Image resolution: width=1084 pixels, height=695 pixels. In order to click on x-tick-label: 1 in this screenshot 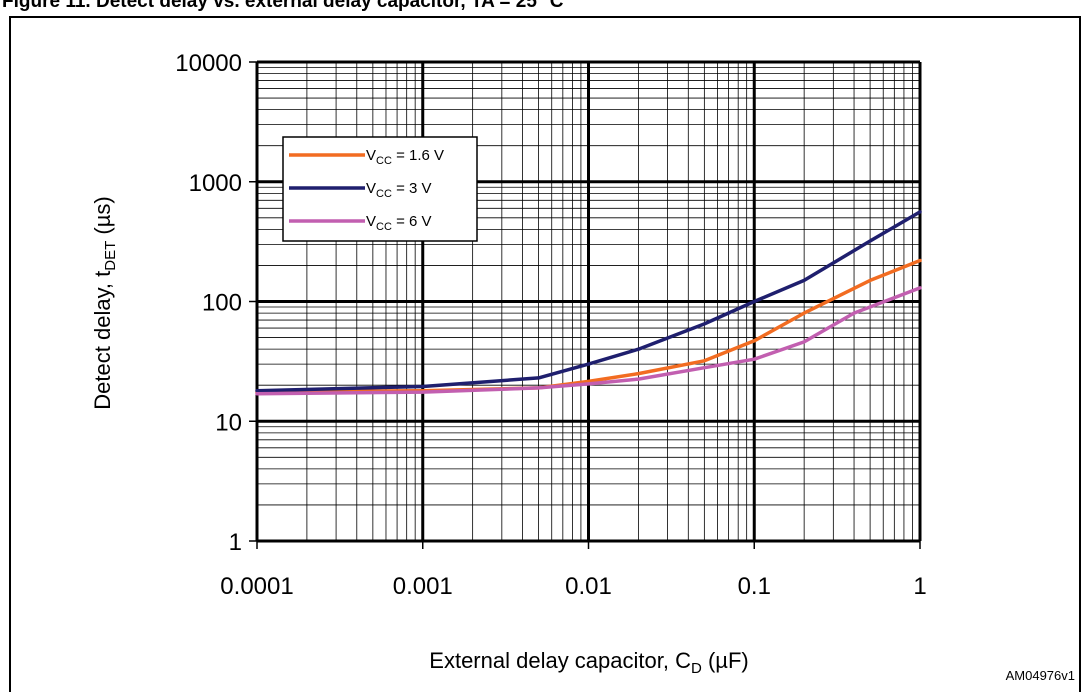, I will do `click(919, 586)`.